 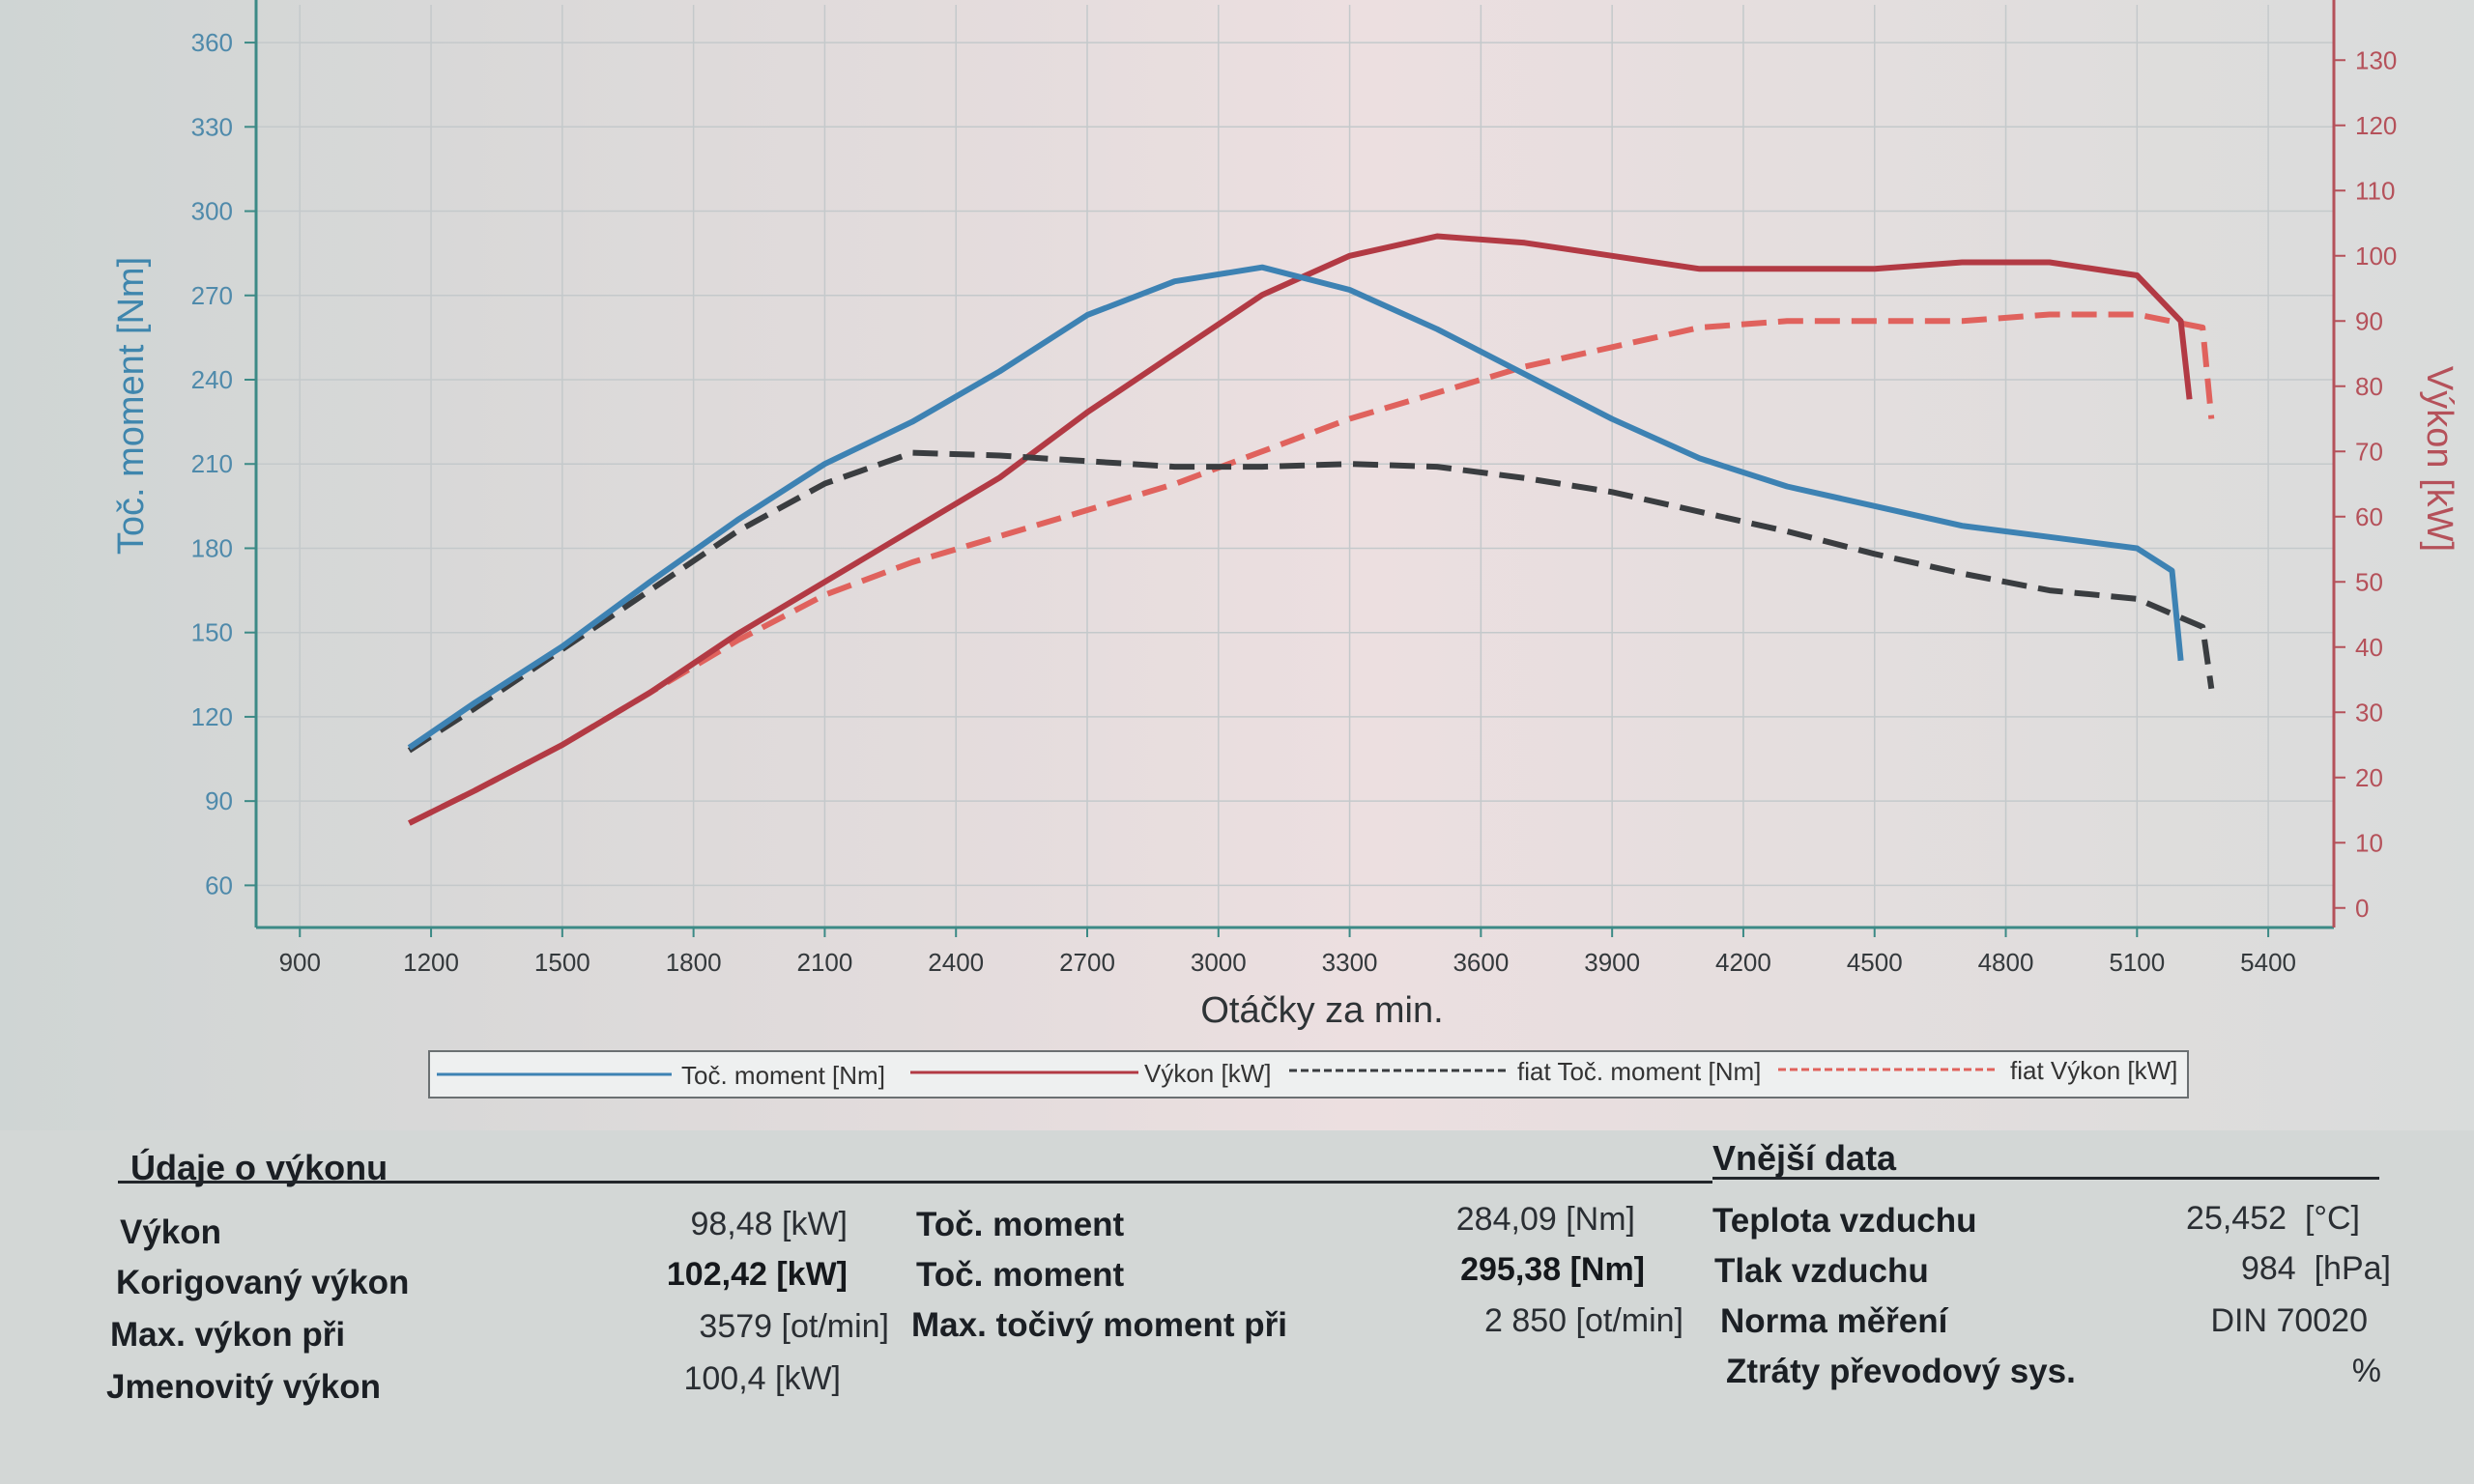 What do you see at coordinates (757, 1275) in the screenshot?
I see `perf-value-korigovany: 102,42 [kW]` at bounding box center [757, 1275].